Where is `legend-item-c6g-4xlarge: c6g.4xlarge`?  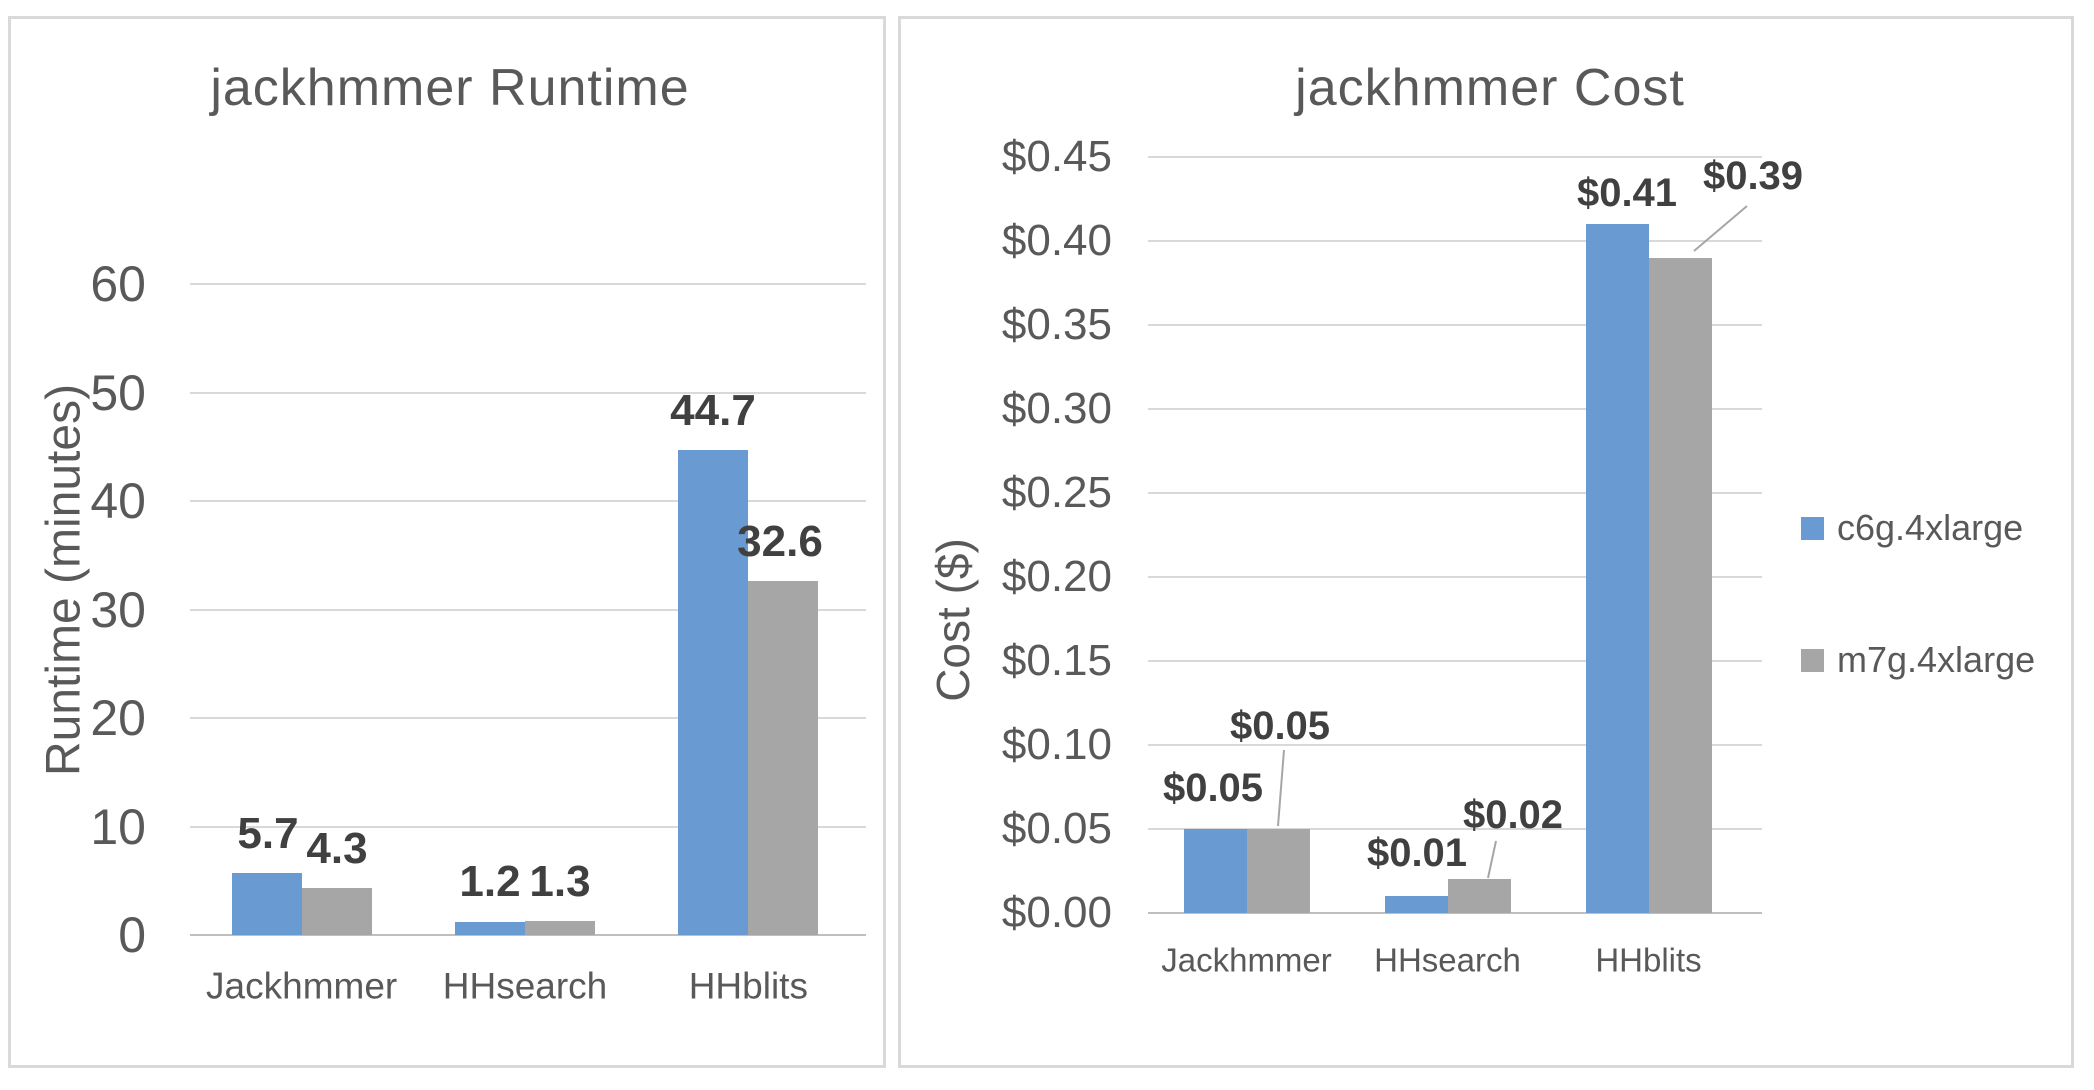 legend-item-c6g-4xlarge: c6g.4xlarge is located at coordinates (1912, 528).